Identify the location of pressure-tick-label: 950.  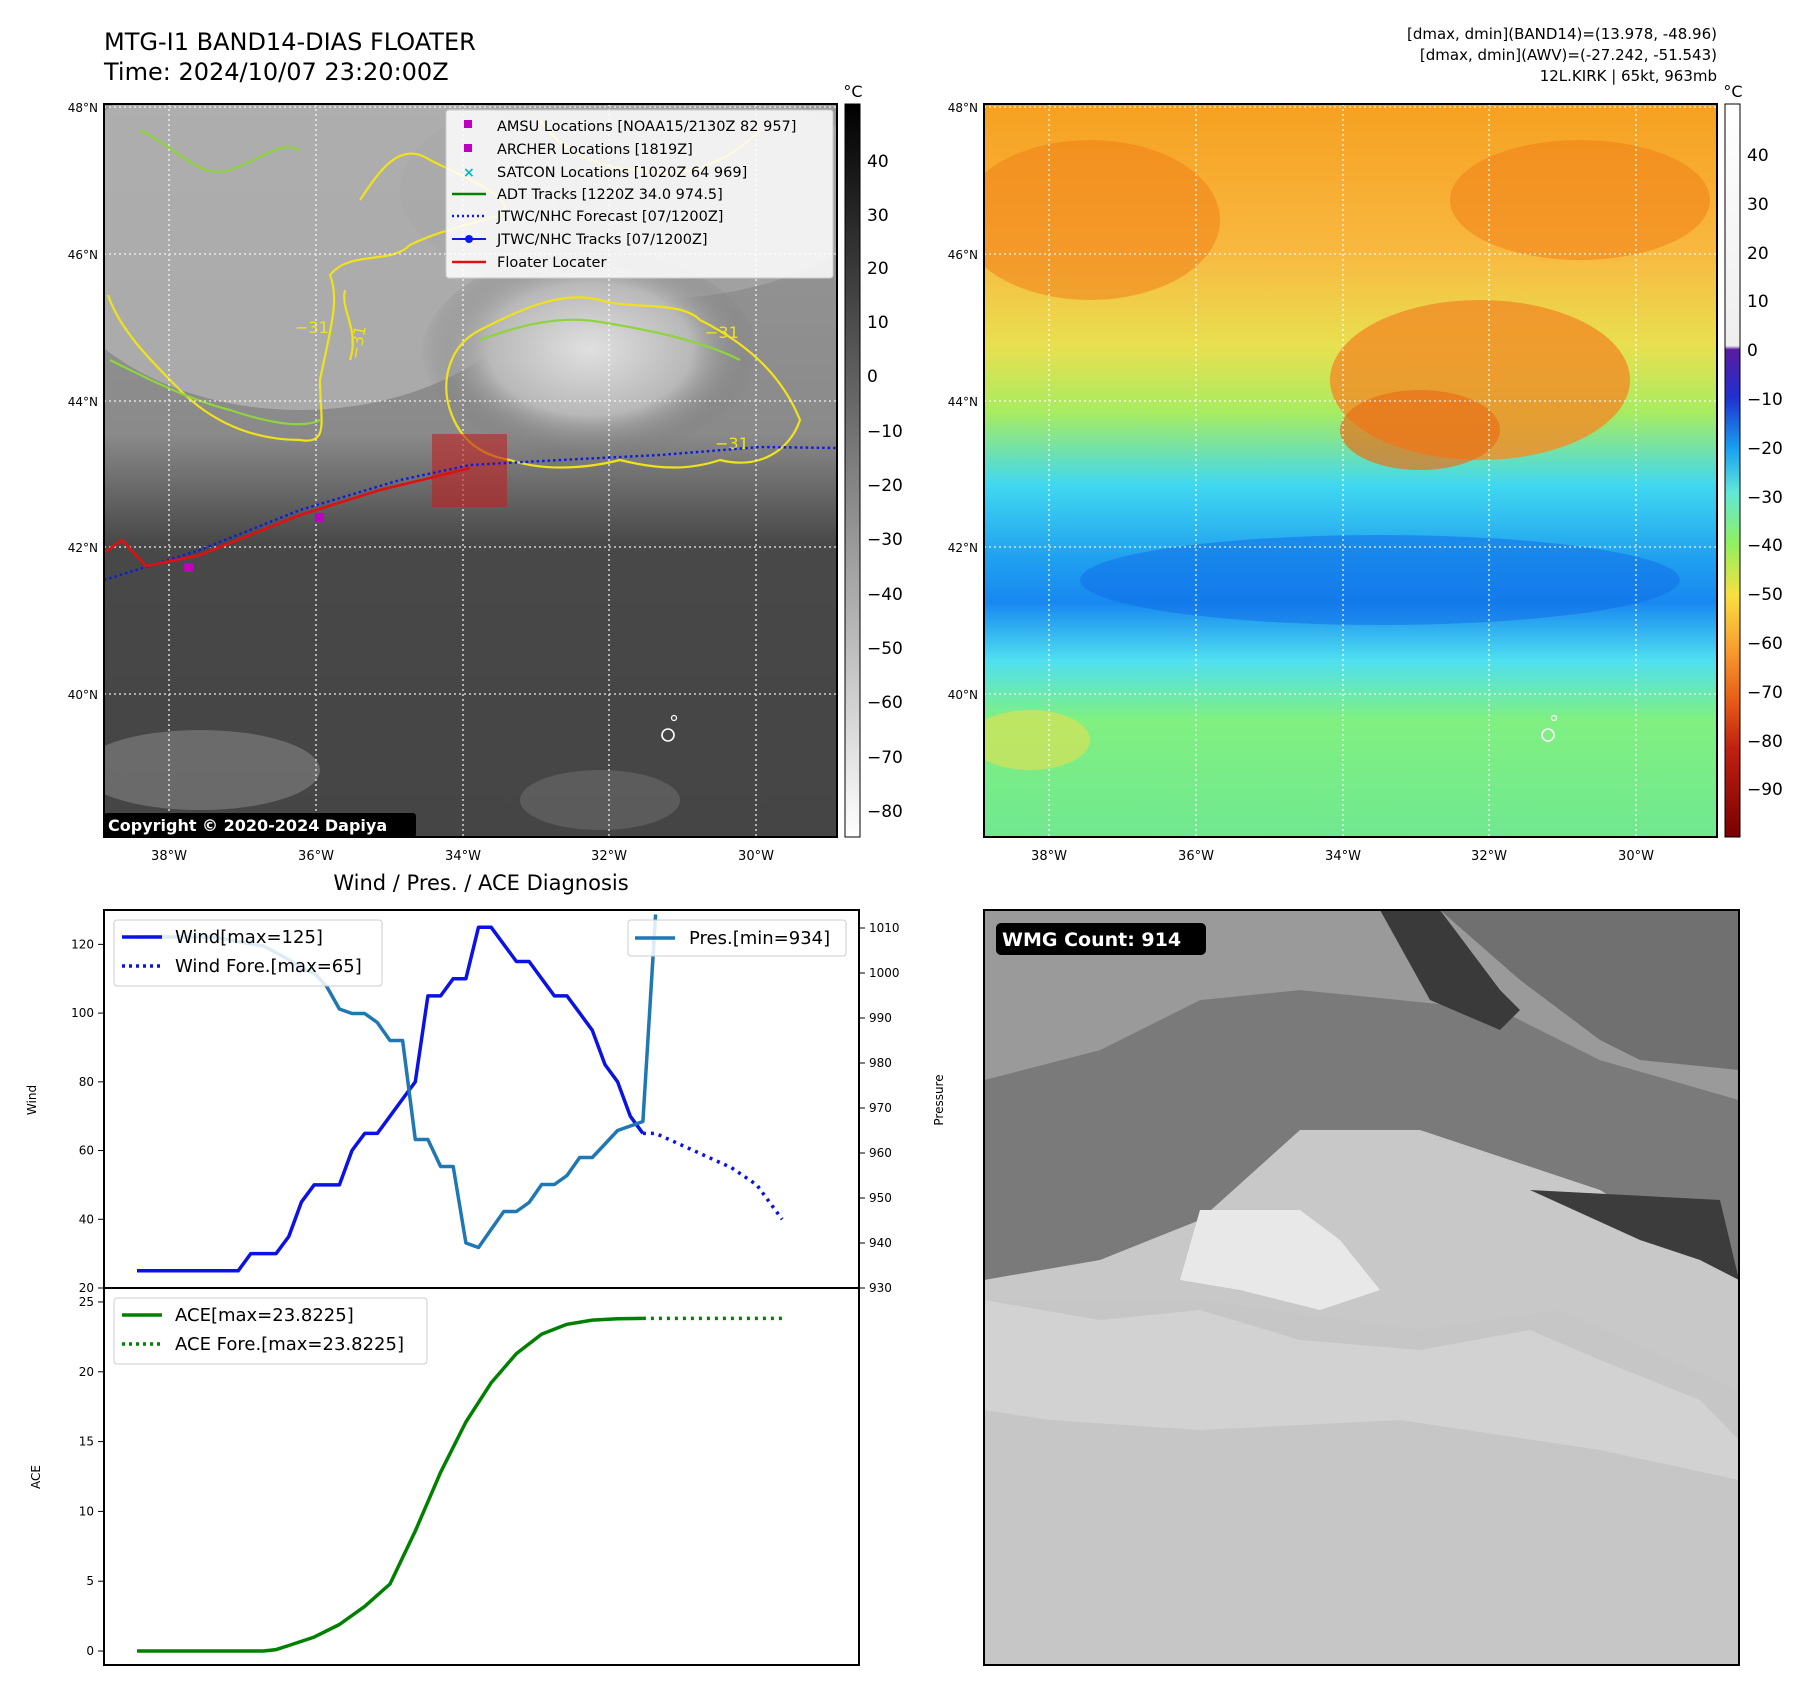
(880, 1198).